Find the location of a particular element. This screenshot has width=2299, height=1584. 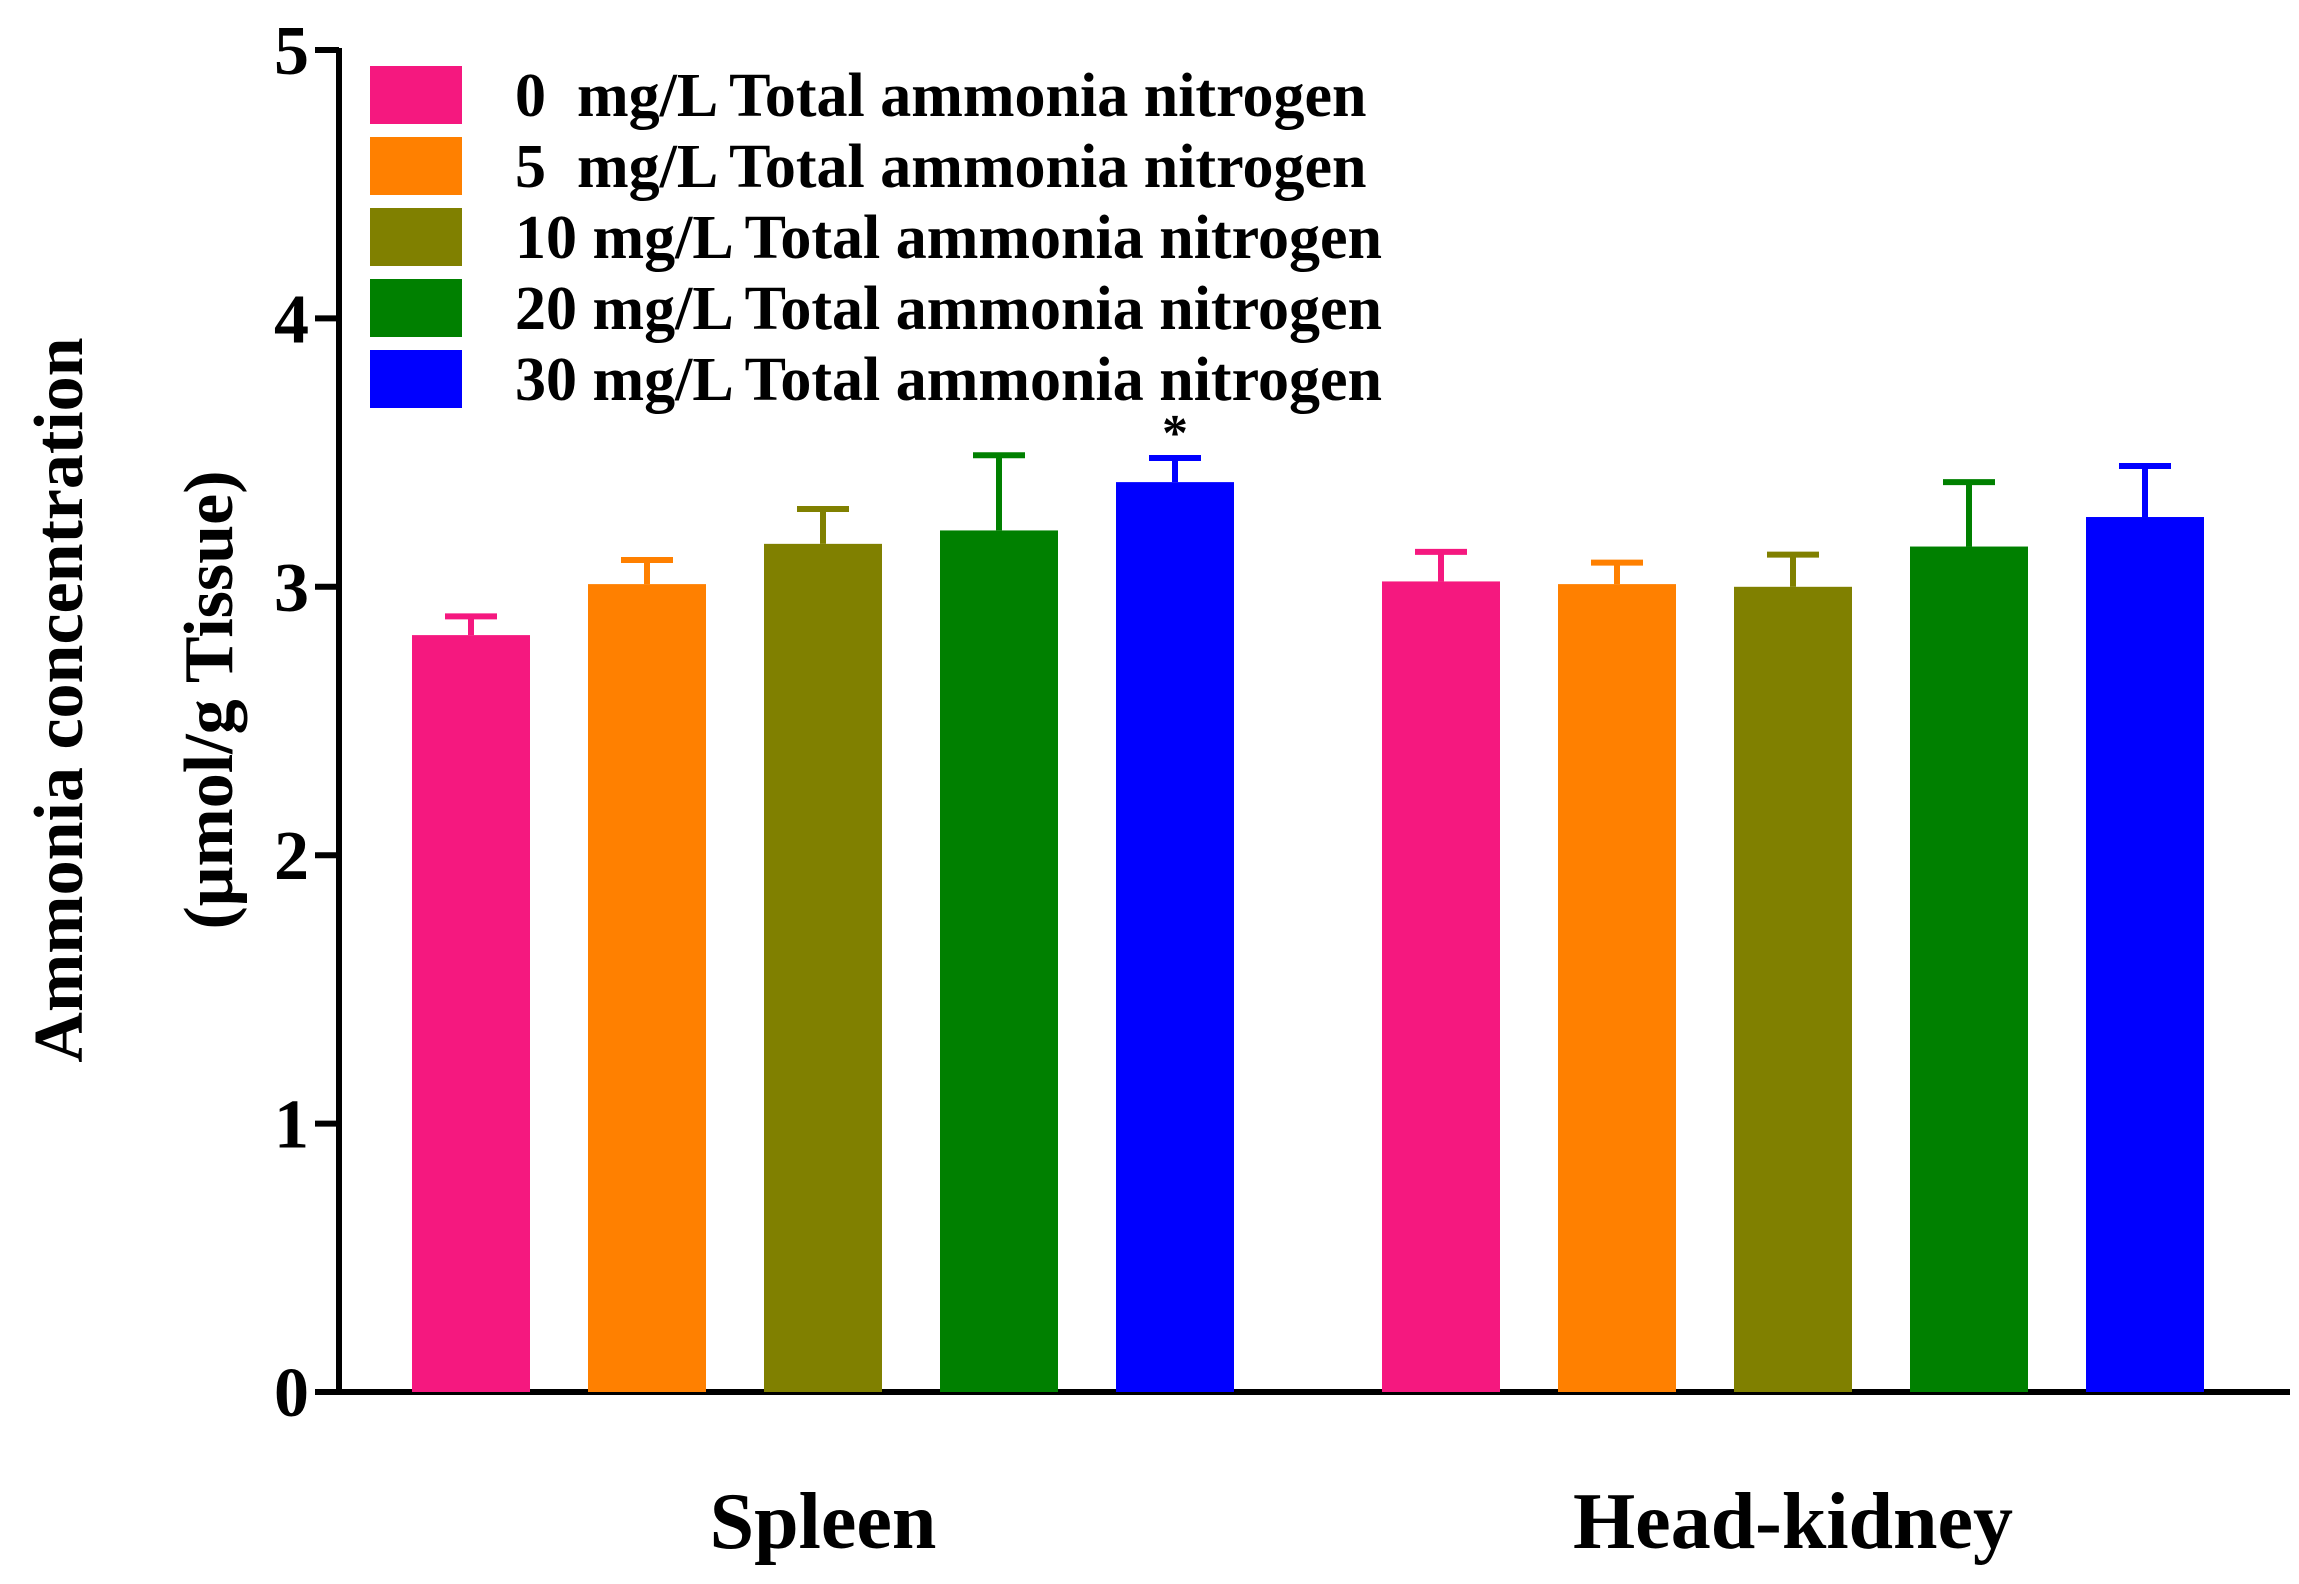

x-category-label-spleen: Spleen is located at coordinates (823, 1522).